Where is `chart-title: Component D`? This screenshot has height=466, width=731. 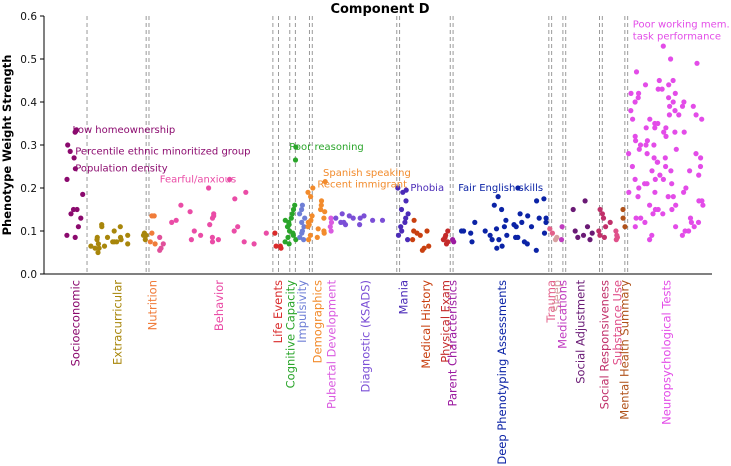
chart-title: Component D is located at coordinates (379, 9).